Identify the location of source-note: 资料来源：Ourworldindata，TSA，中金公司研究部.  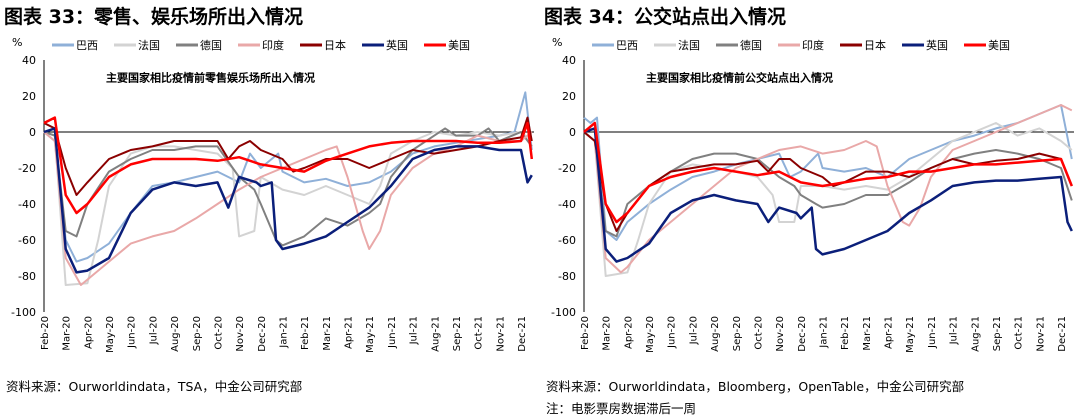
(154, 386).